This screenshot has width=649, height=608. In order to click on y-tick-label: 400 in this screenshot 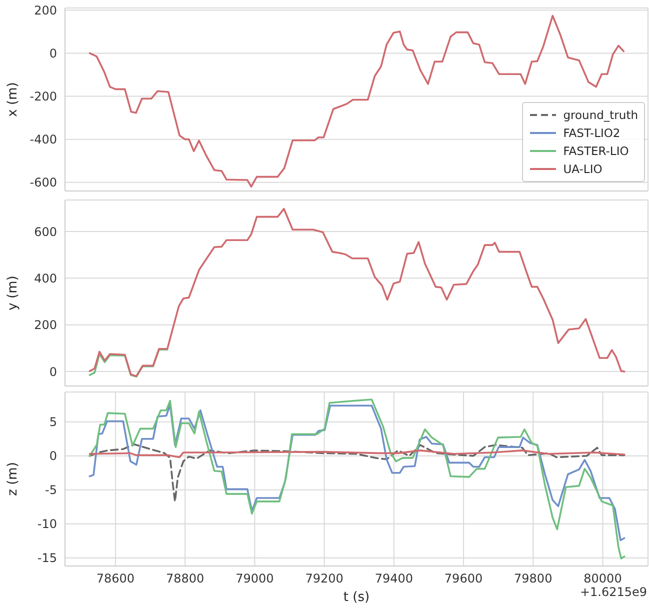, I will do `click(45, 278)`.